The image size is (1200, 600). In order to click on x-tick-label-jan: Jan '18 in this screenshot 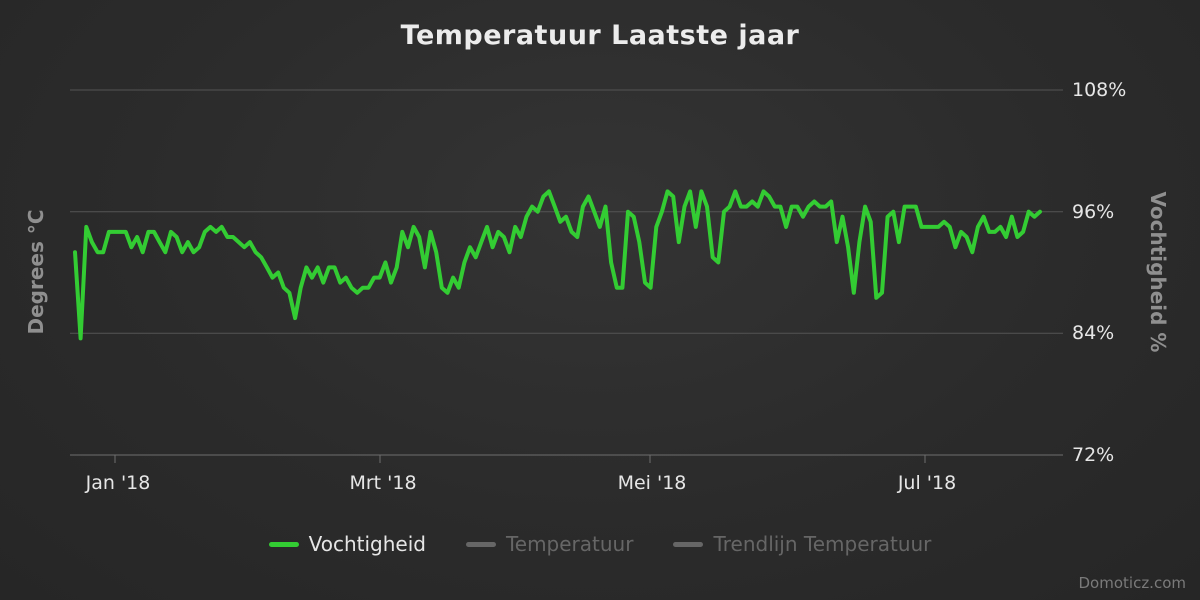, I will do `click(118, 483)`.